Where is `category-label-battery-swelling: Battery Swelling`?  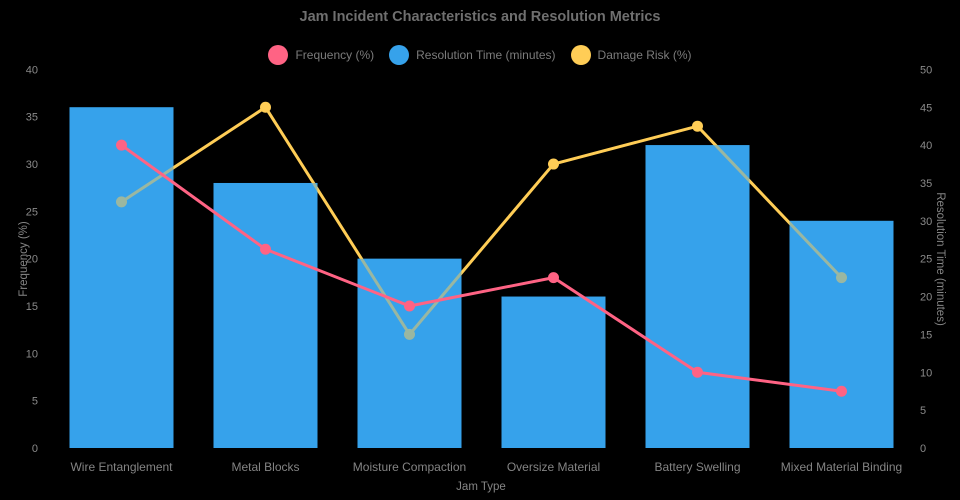
category-label-battery-swelling: Battery Swelling is located at coordinates (697, 467).